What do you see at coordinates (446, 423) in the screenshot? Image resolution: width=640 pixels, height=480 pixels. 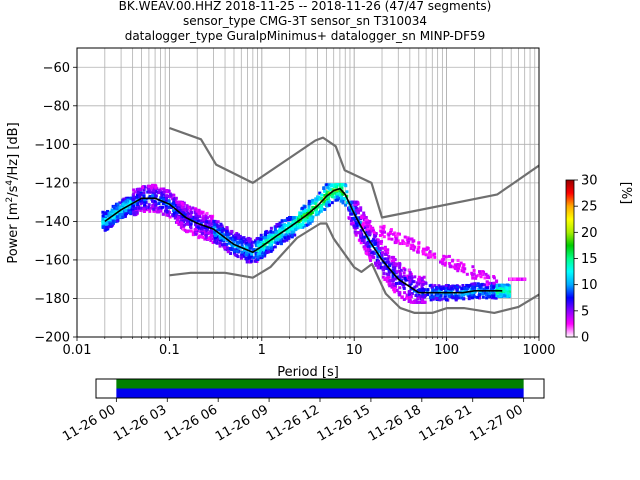 I see `coverage-tick-label: 11-26 21` at bounding box center [446, 423].